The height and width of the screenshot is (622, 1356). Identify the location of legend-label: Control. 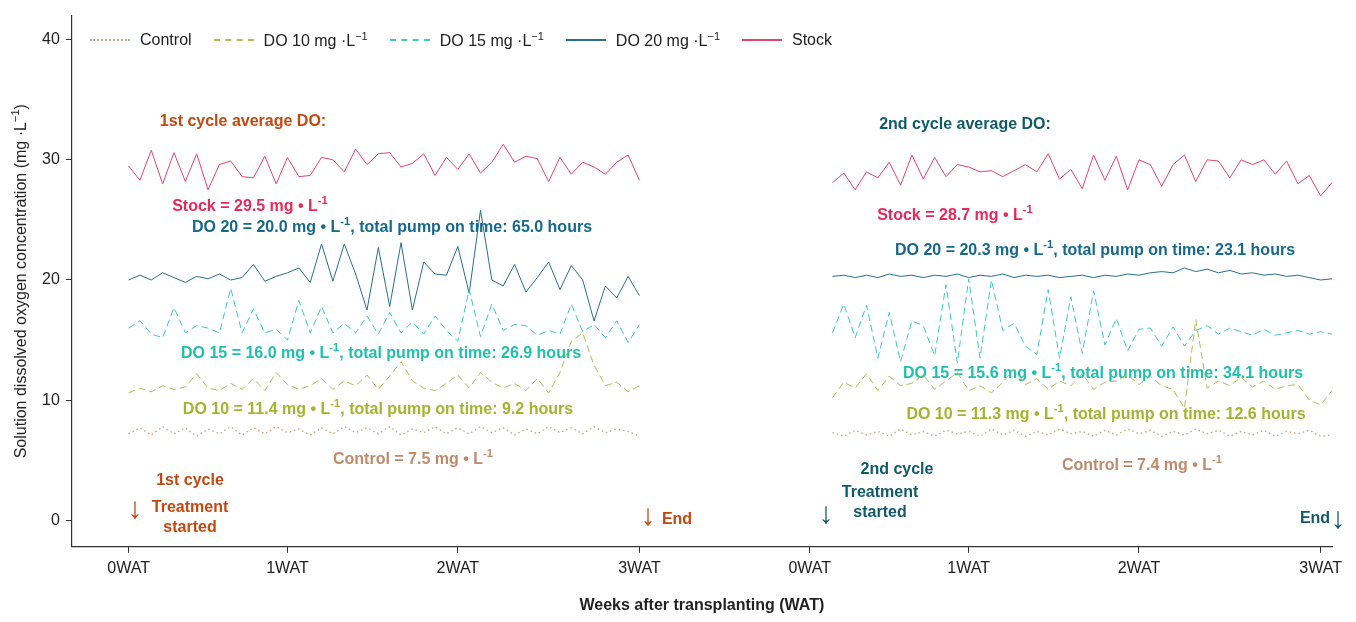
(166, 40).